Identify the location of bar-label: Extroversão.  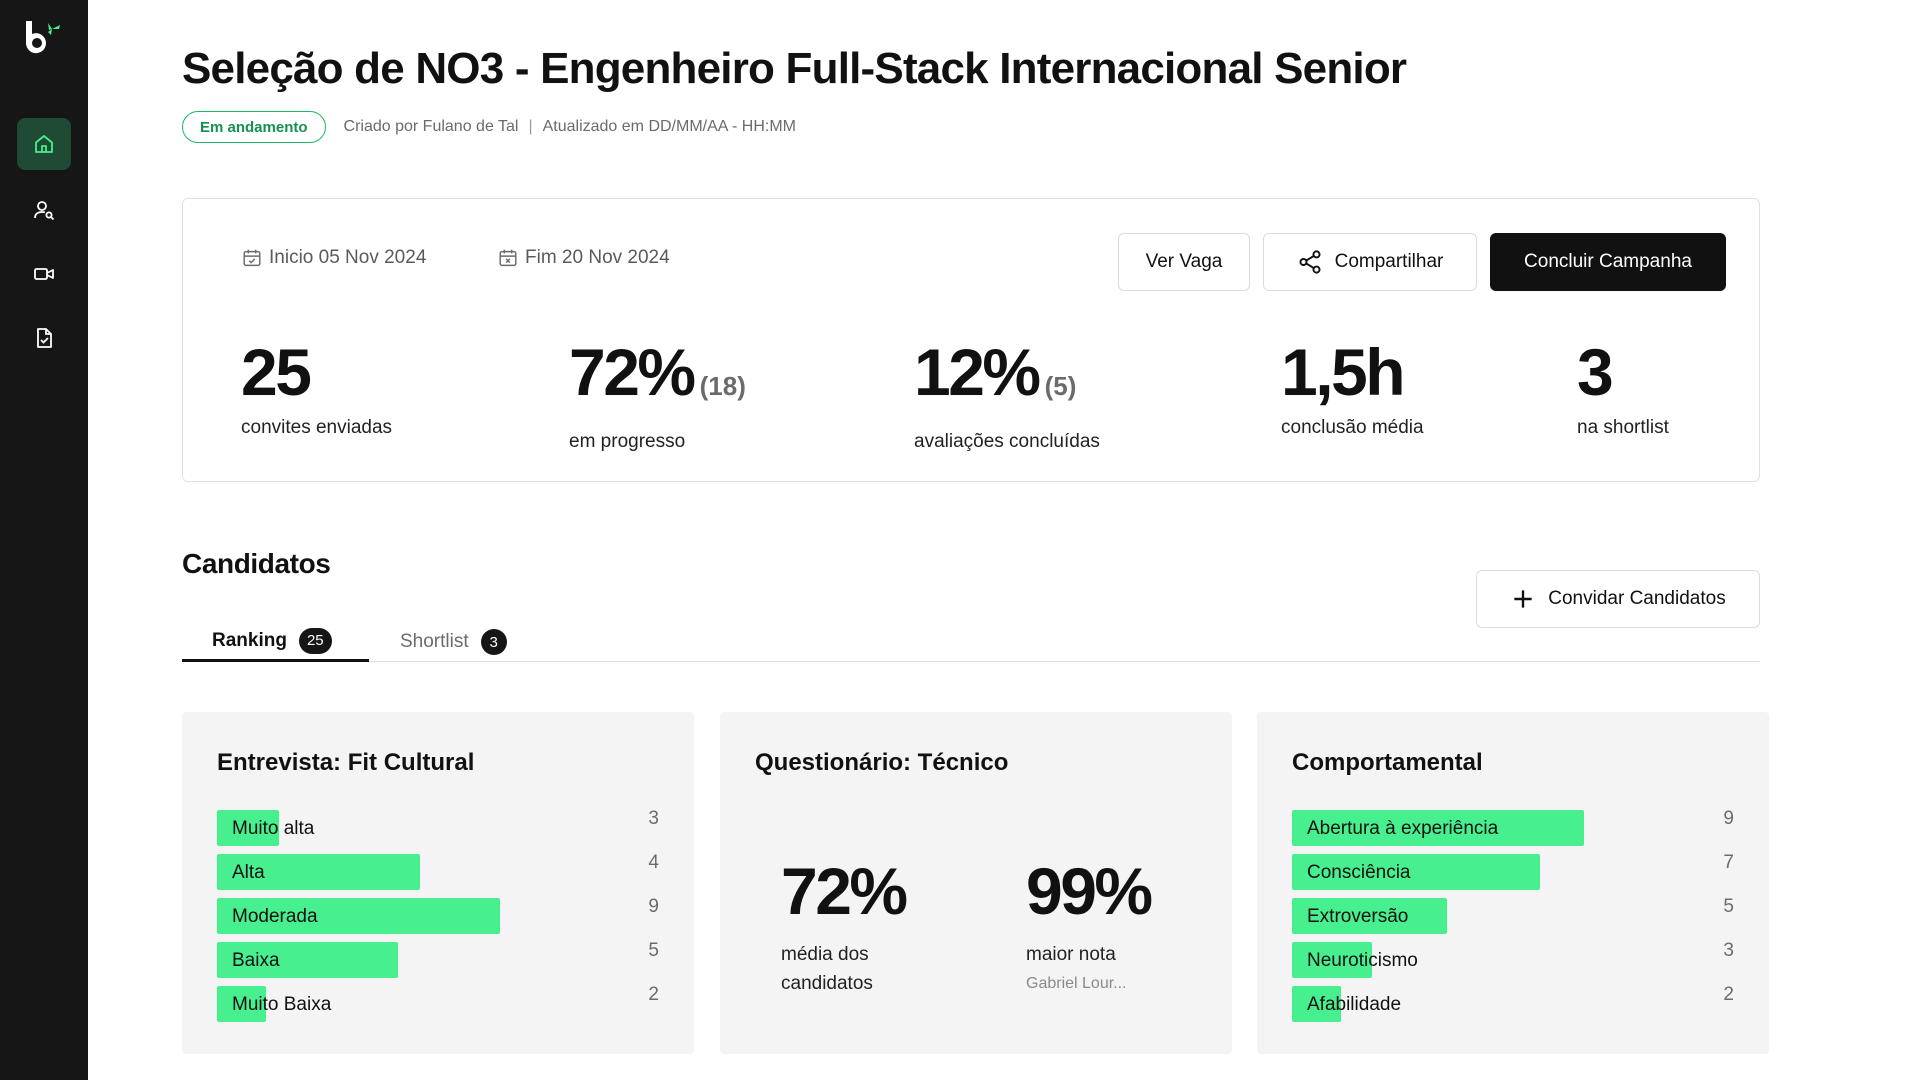
(1358, 916).